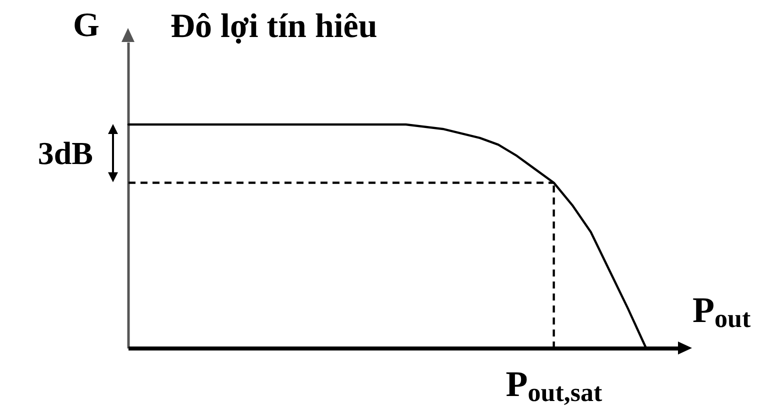 This screenshot has width=766, height=411. Describe the element at coordinates (65, 153) in the screenshot. I see `ref-line-label: 3dB` at that location.